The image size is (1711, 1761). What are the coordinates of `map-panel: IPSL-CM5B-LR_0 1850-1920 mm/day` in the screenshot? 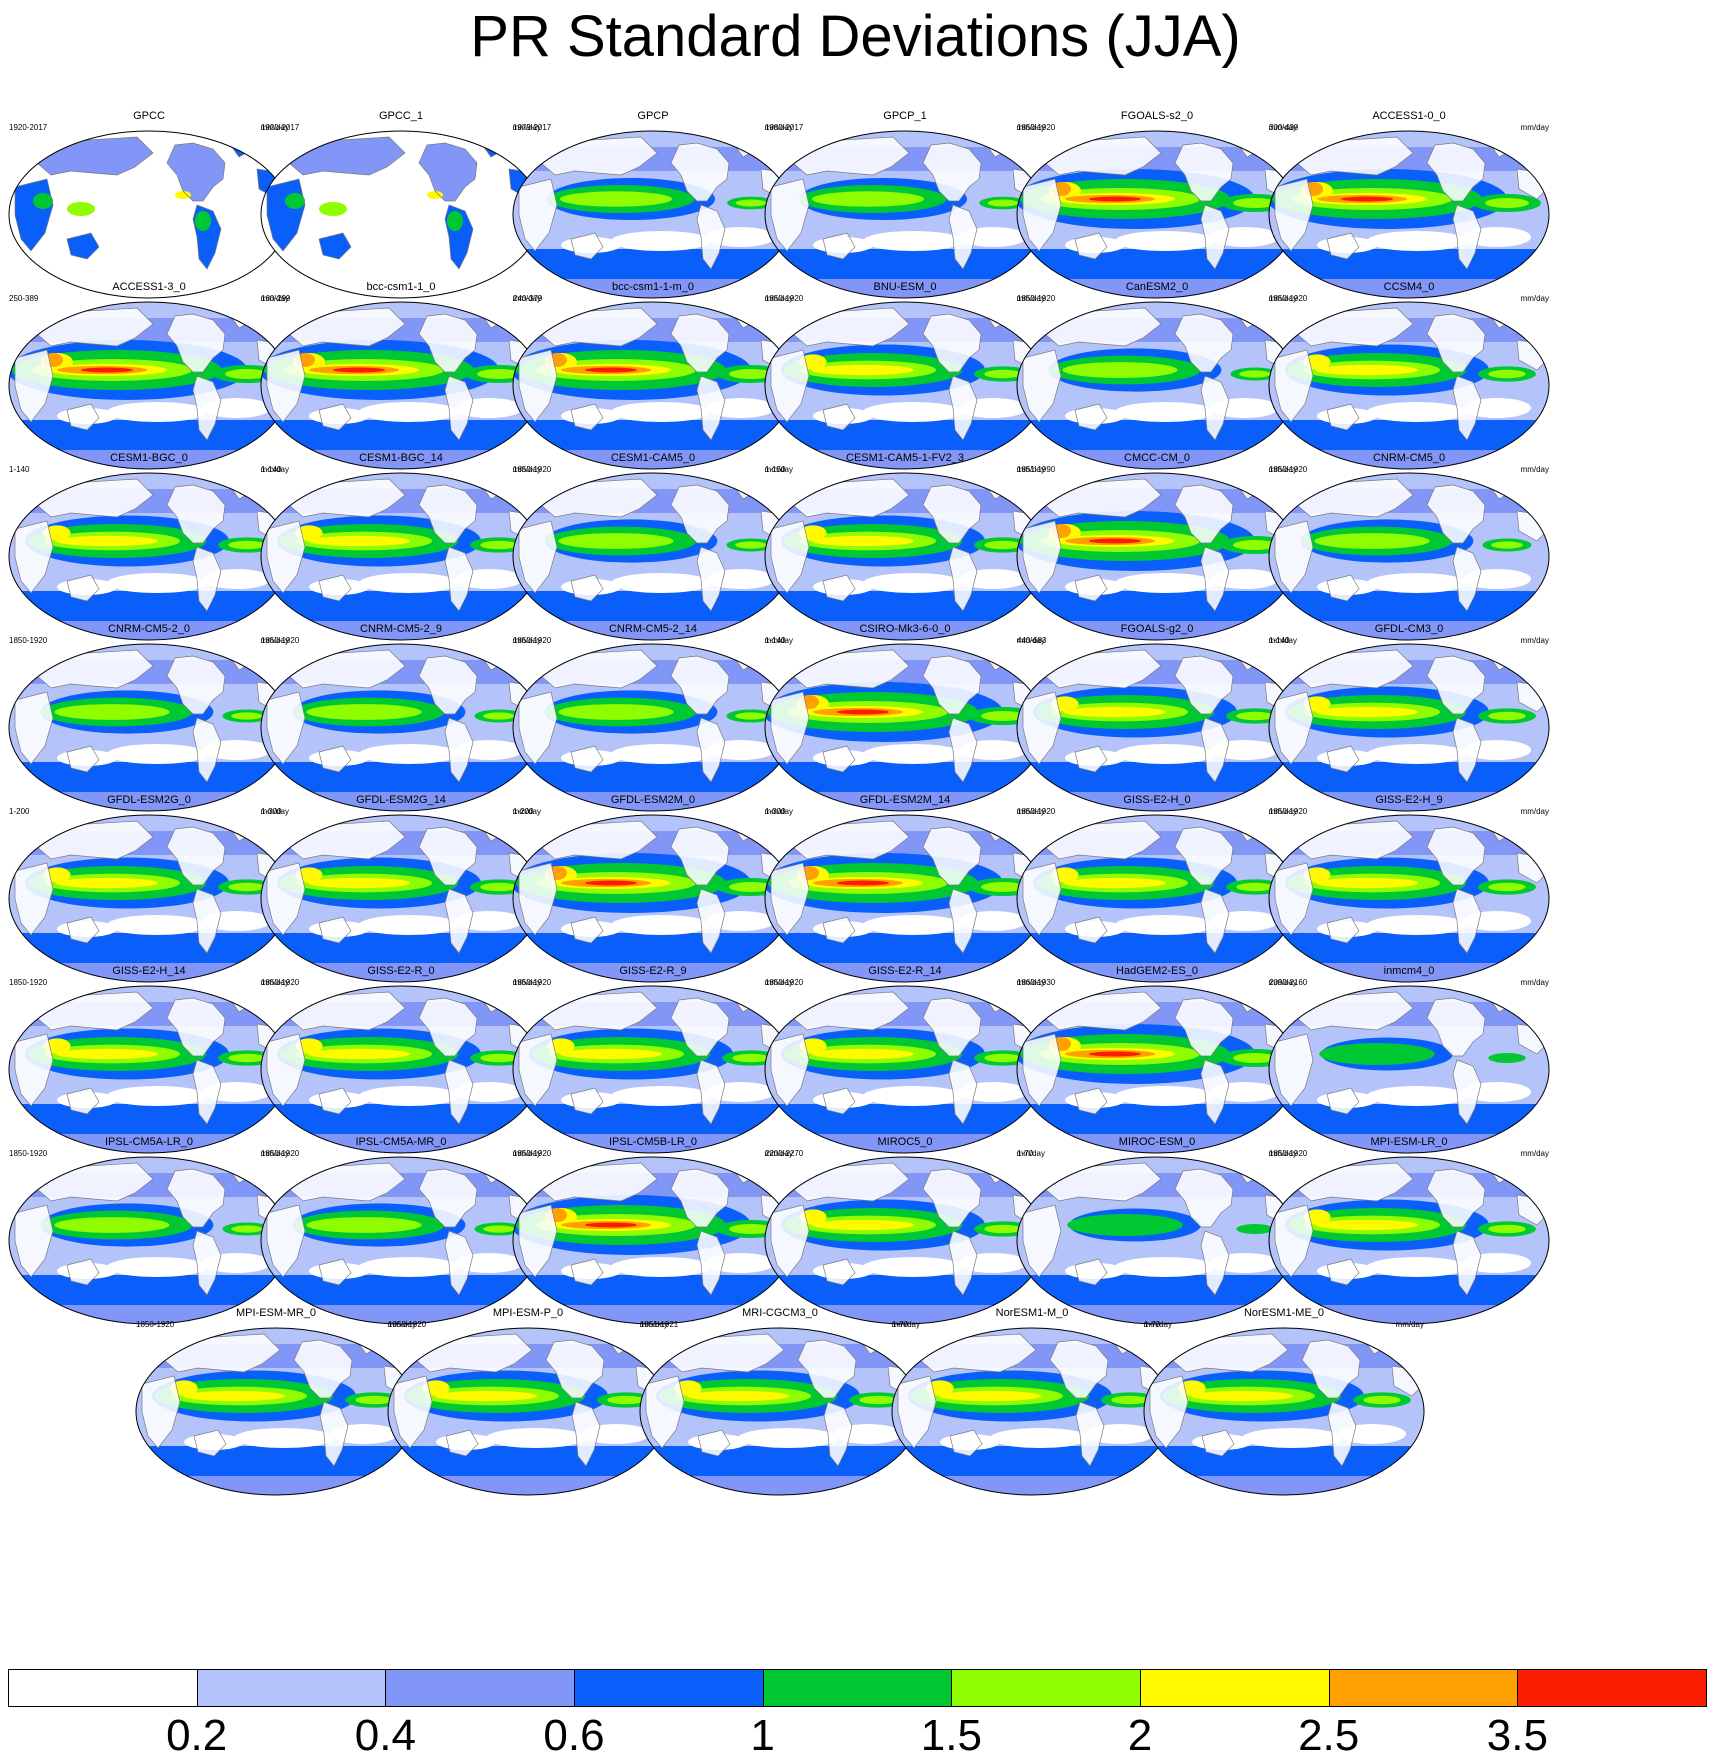 It's located at (653, 1231).